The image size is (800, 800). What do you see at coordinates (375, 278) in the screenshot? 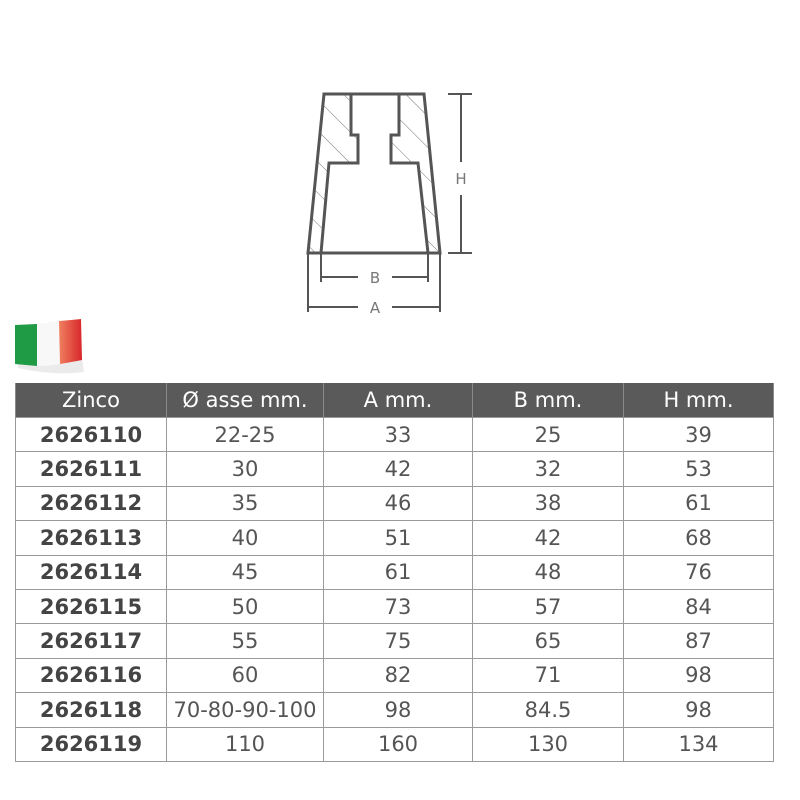
I see `dimension-label-b: B` at bounding box center [375, 278].